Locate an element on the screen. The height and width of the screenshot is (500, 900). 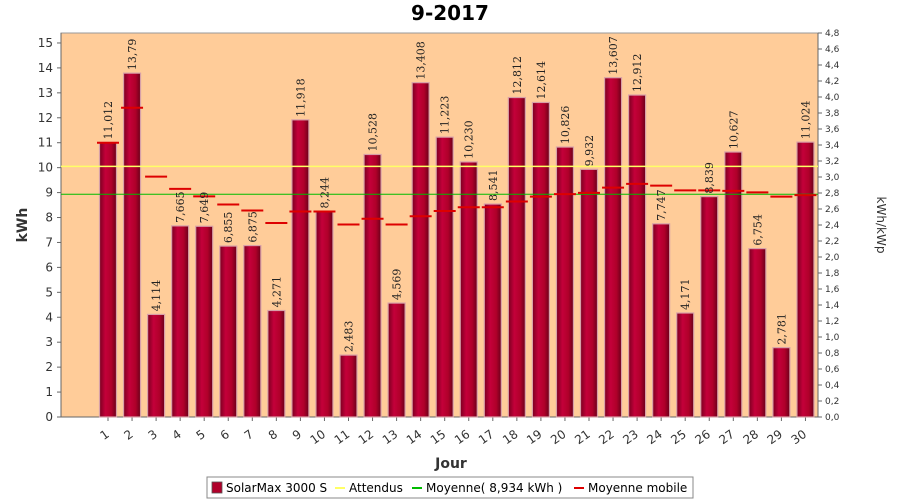
y-tick-label: 12 is located at coordinates (45, 118).